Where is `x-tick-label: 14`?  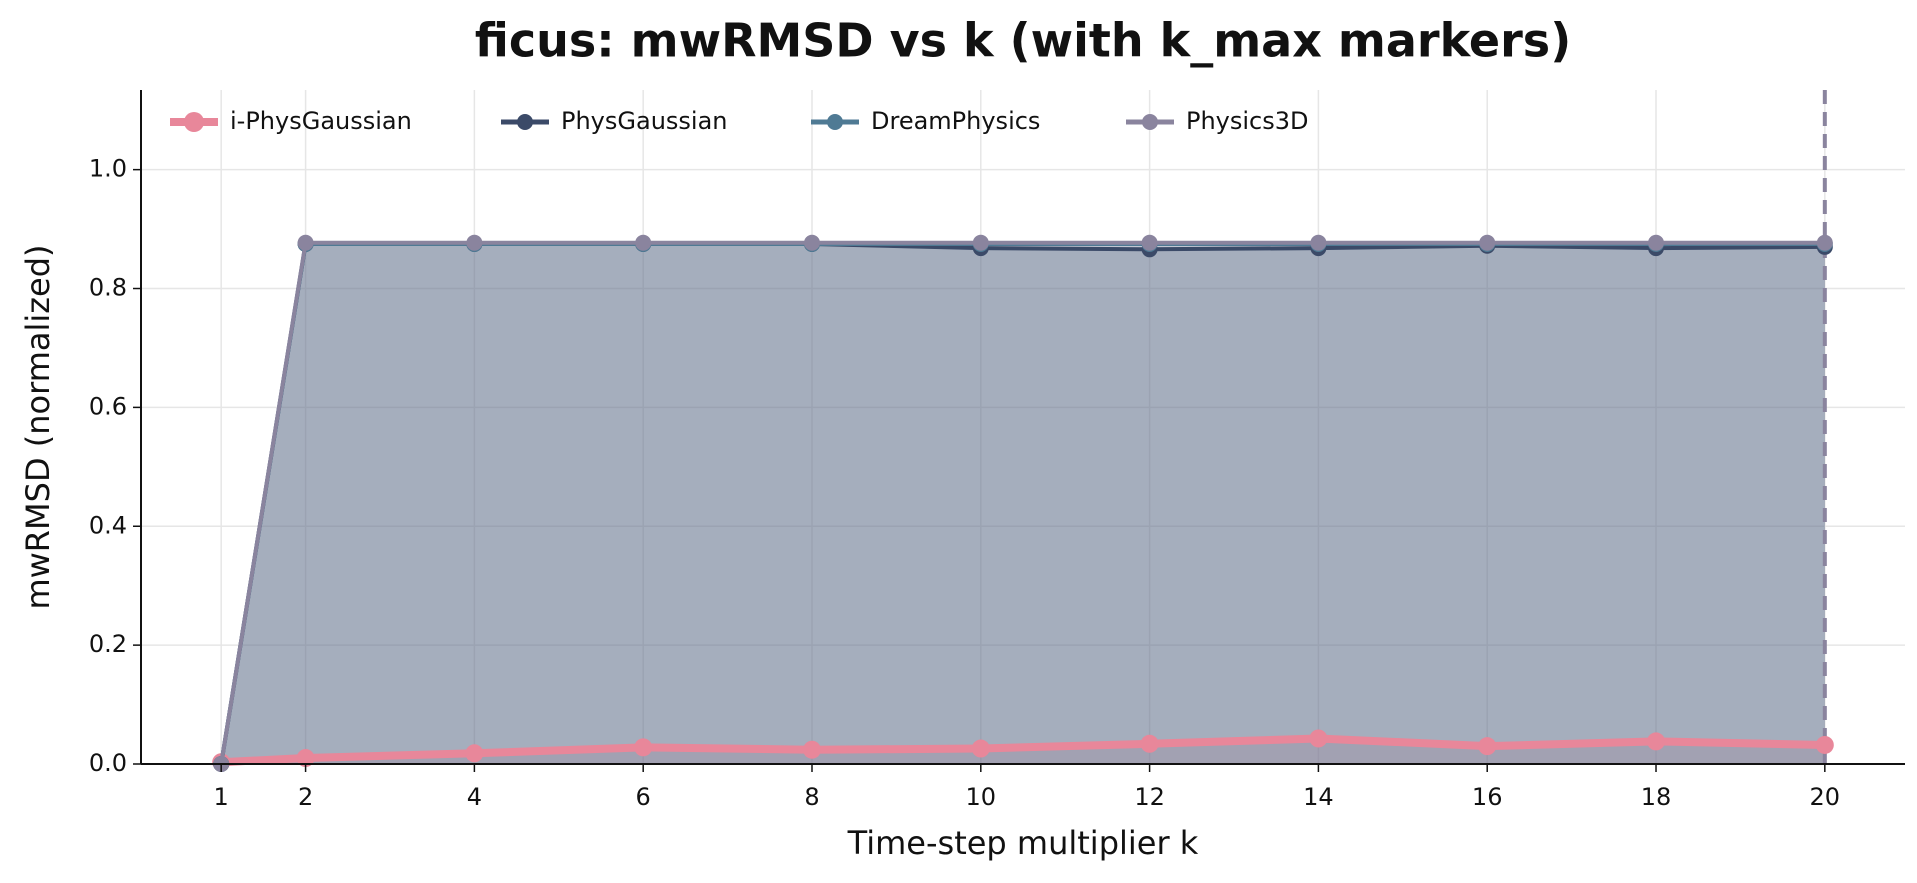 x-tick-label: 14 is located at coordinates (1318, 797).